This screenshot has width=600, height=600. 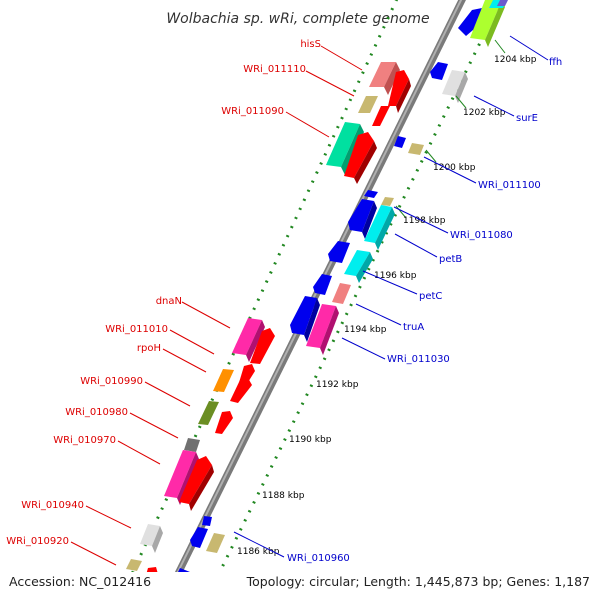 What do you see at coordinates (297, 19) in the screenshot?
I see `map-title: Wolbachia sp. wRi, complete genome` at bounding box center [297, 19].